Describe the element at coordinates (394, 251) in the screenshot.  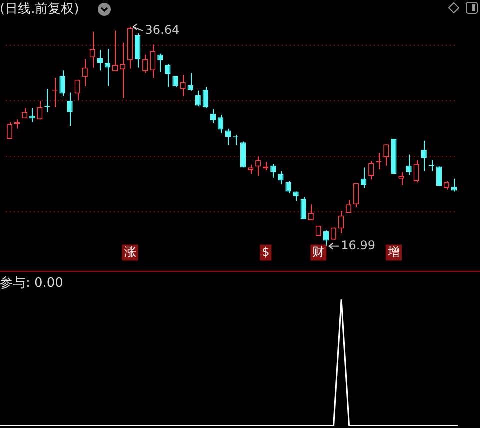
I see `text: 增` at that location.